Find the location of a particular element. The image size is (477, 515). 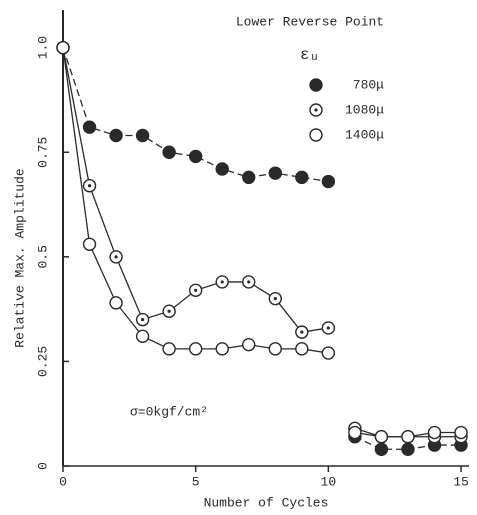

y-tick-label: 0 is located at coordinates (42, 466).